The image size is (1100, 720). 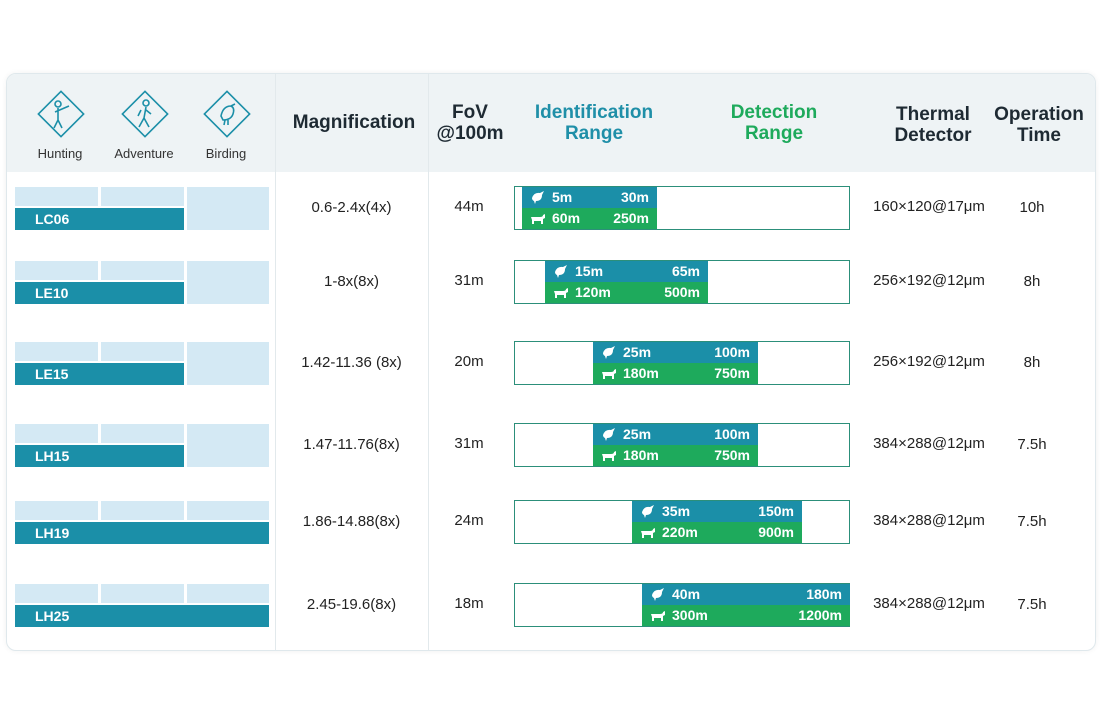 I want to click on detection-range-bar: 60m 250m, so click(x=589, y=218).